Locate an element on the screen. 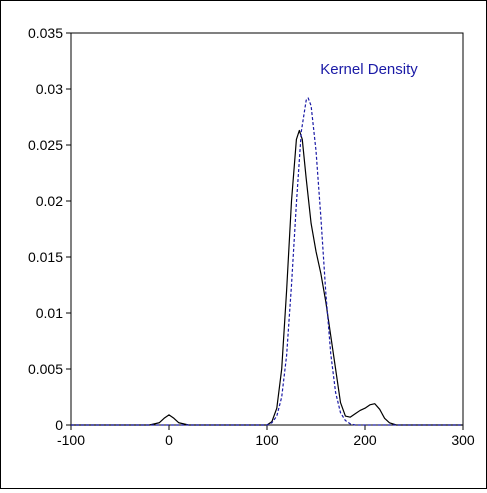 The width and height of the screenshot is (487, 493). y-tick-label: 0.01 is located at coordinates (49, 313).